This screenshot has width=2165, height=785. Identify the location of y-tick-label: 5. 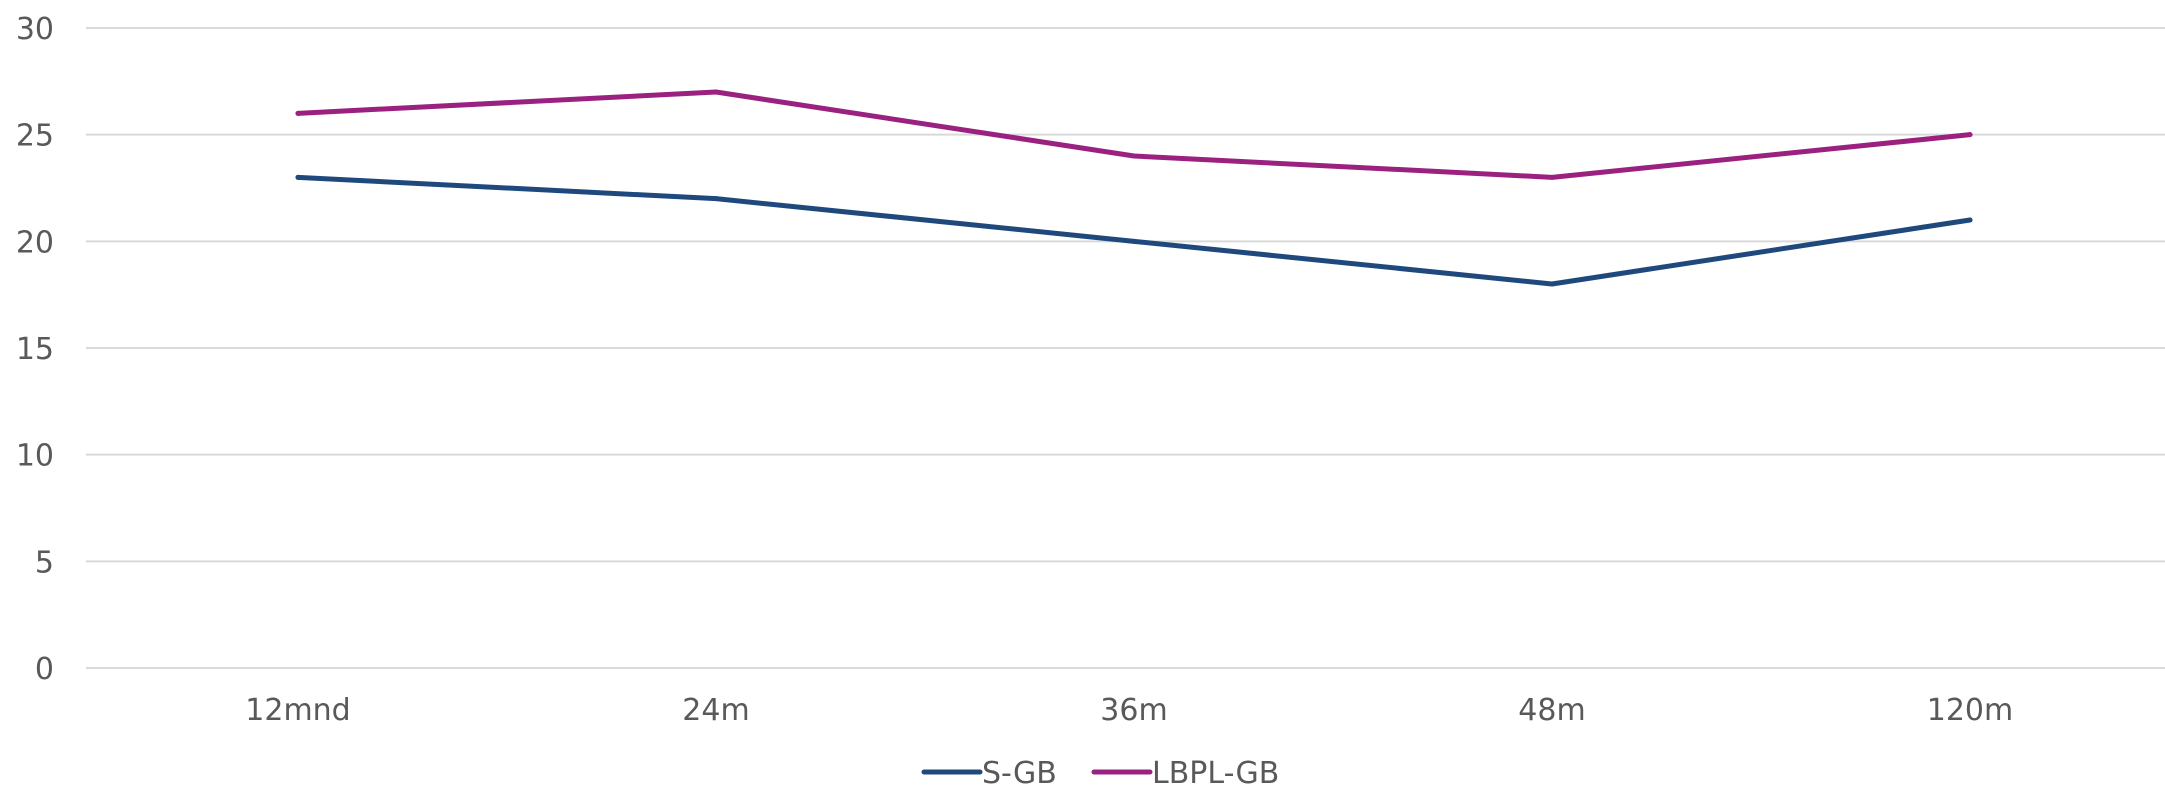
(44, 562).